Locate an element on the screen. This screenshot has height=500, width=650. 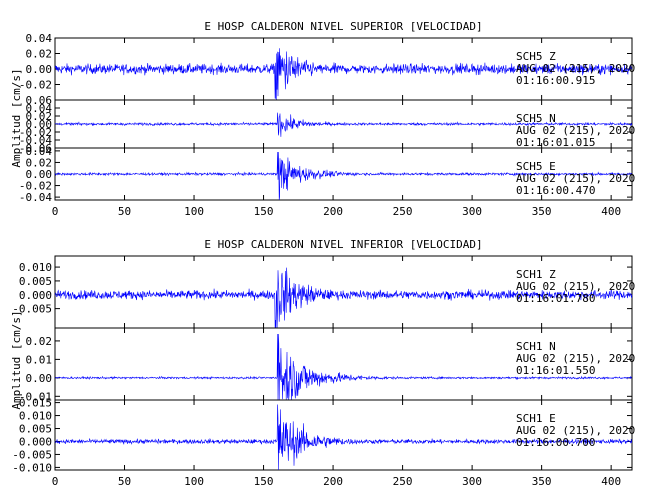
trace-frame is located at coordinates (343, 435).